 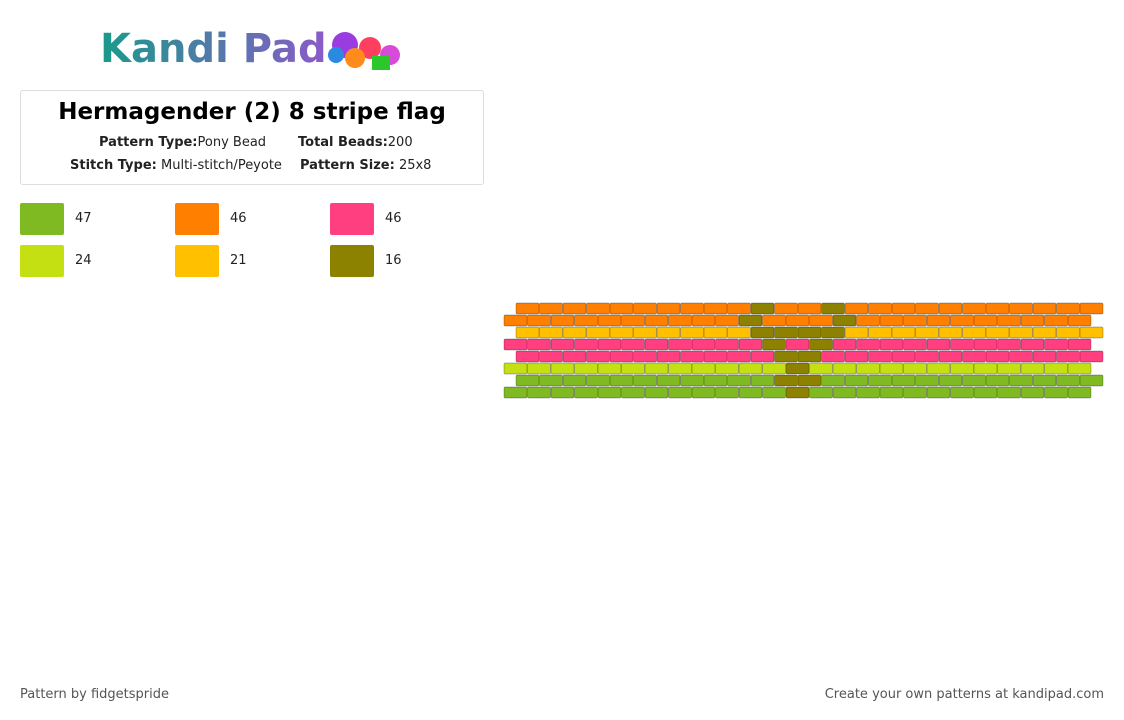 I want to click on detail: Total Beads:200, so click(x=355, y=142).